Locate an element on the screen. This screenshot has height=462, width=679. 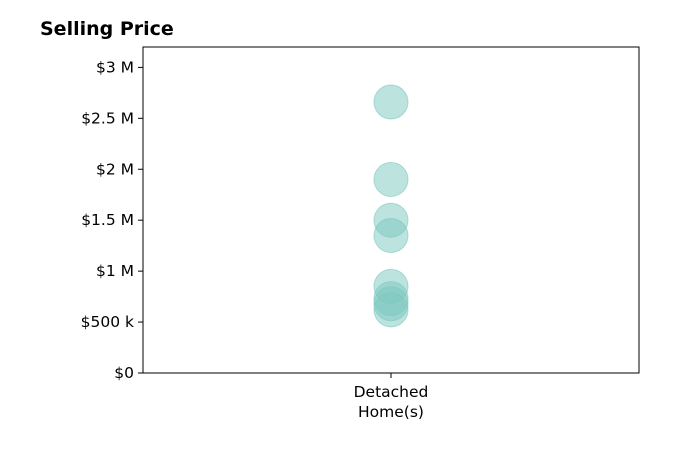
y-tick-label: $0 is located at coordinates (124, 373).